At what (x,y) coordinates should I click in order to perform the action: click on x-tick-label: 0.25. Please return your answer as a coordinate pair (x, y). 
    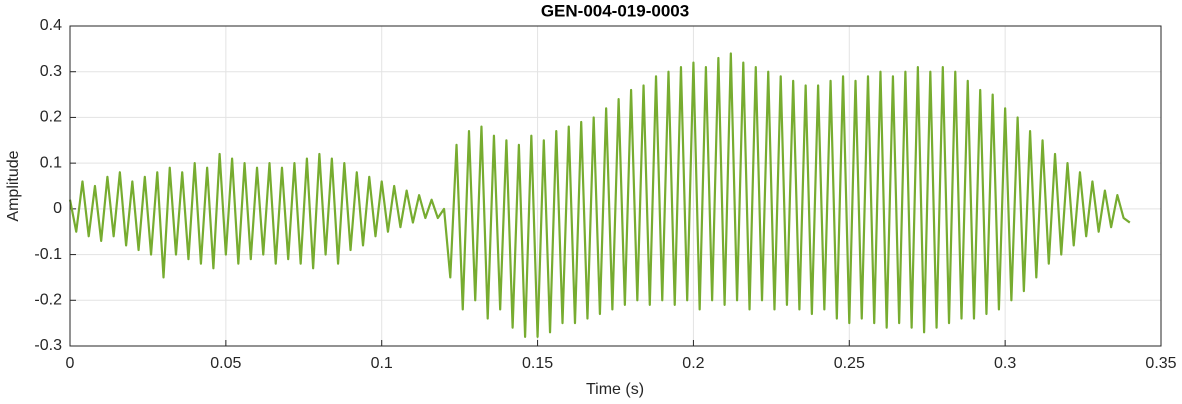
    Looking at the image, I should click on (849, 363).